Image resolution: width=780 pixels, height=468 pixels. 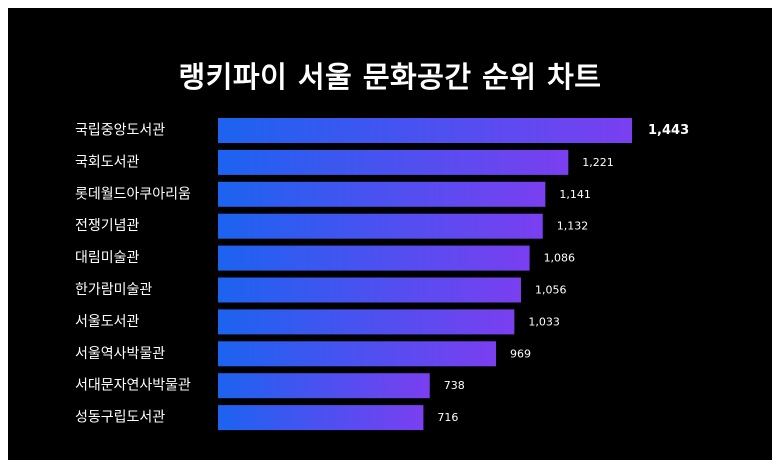 I want to click on category-label: 대림미술관, so click(x=107, y=258).